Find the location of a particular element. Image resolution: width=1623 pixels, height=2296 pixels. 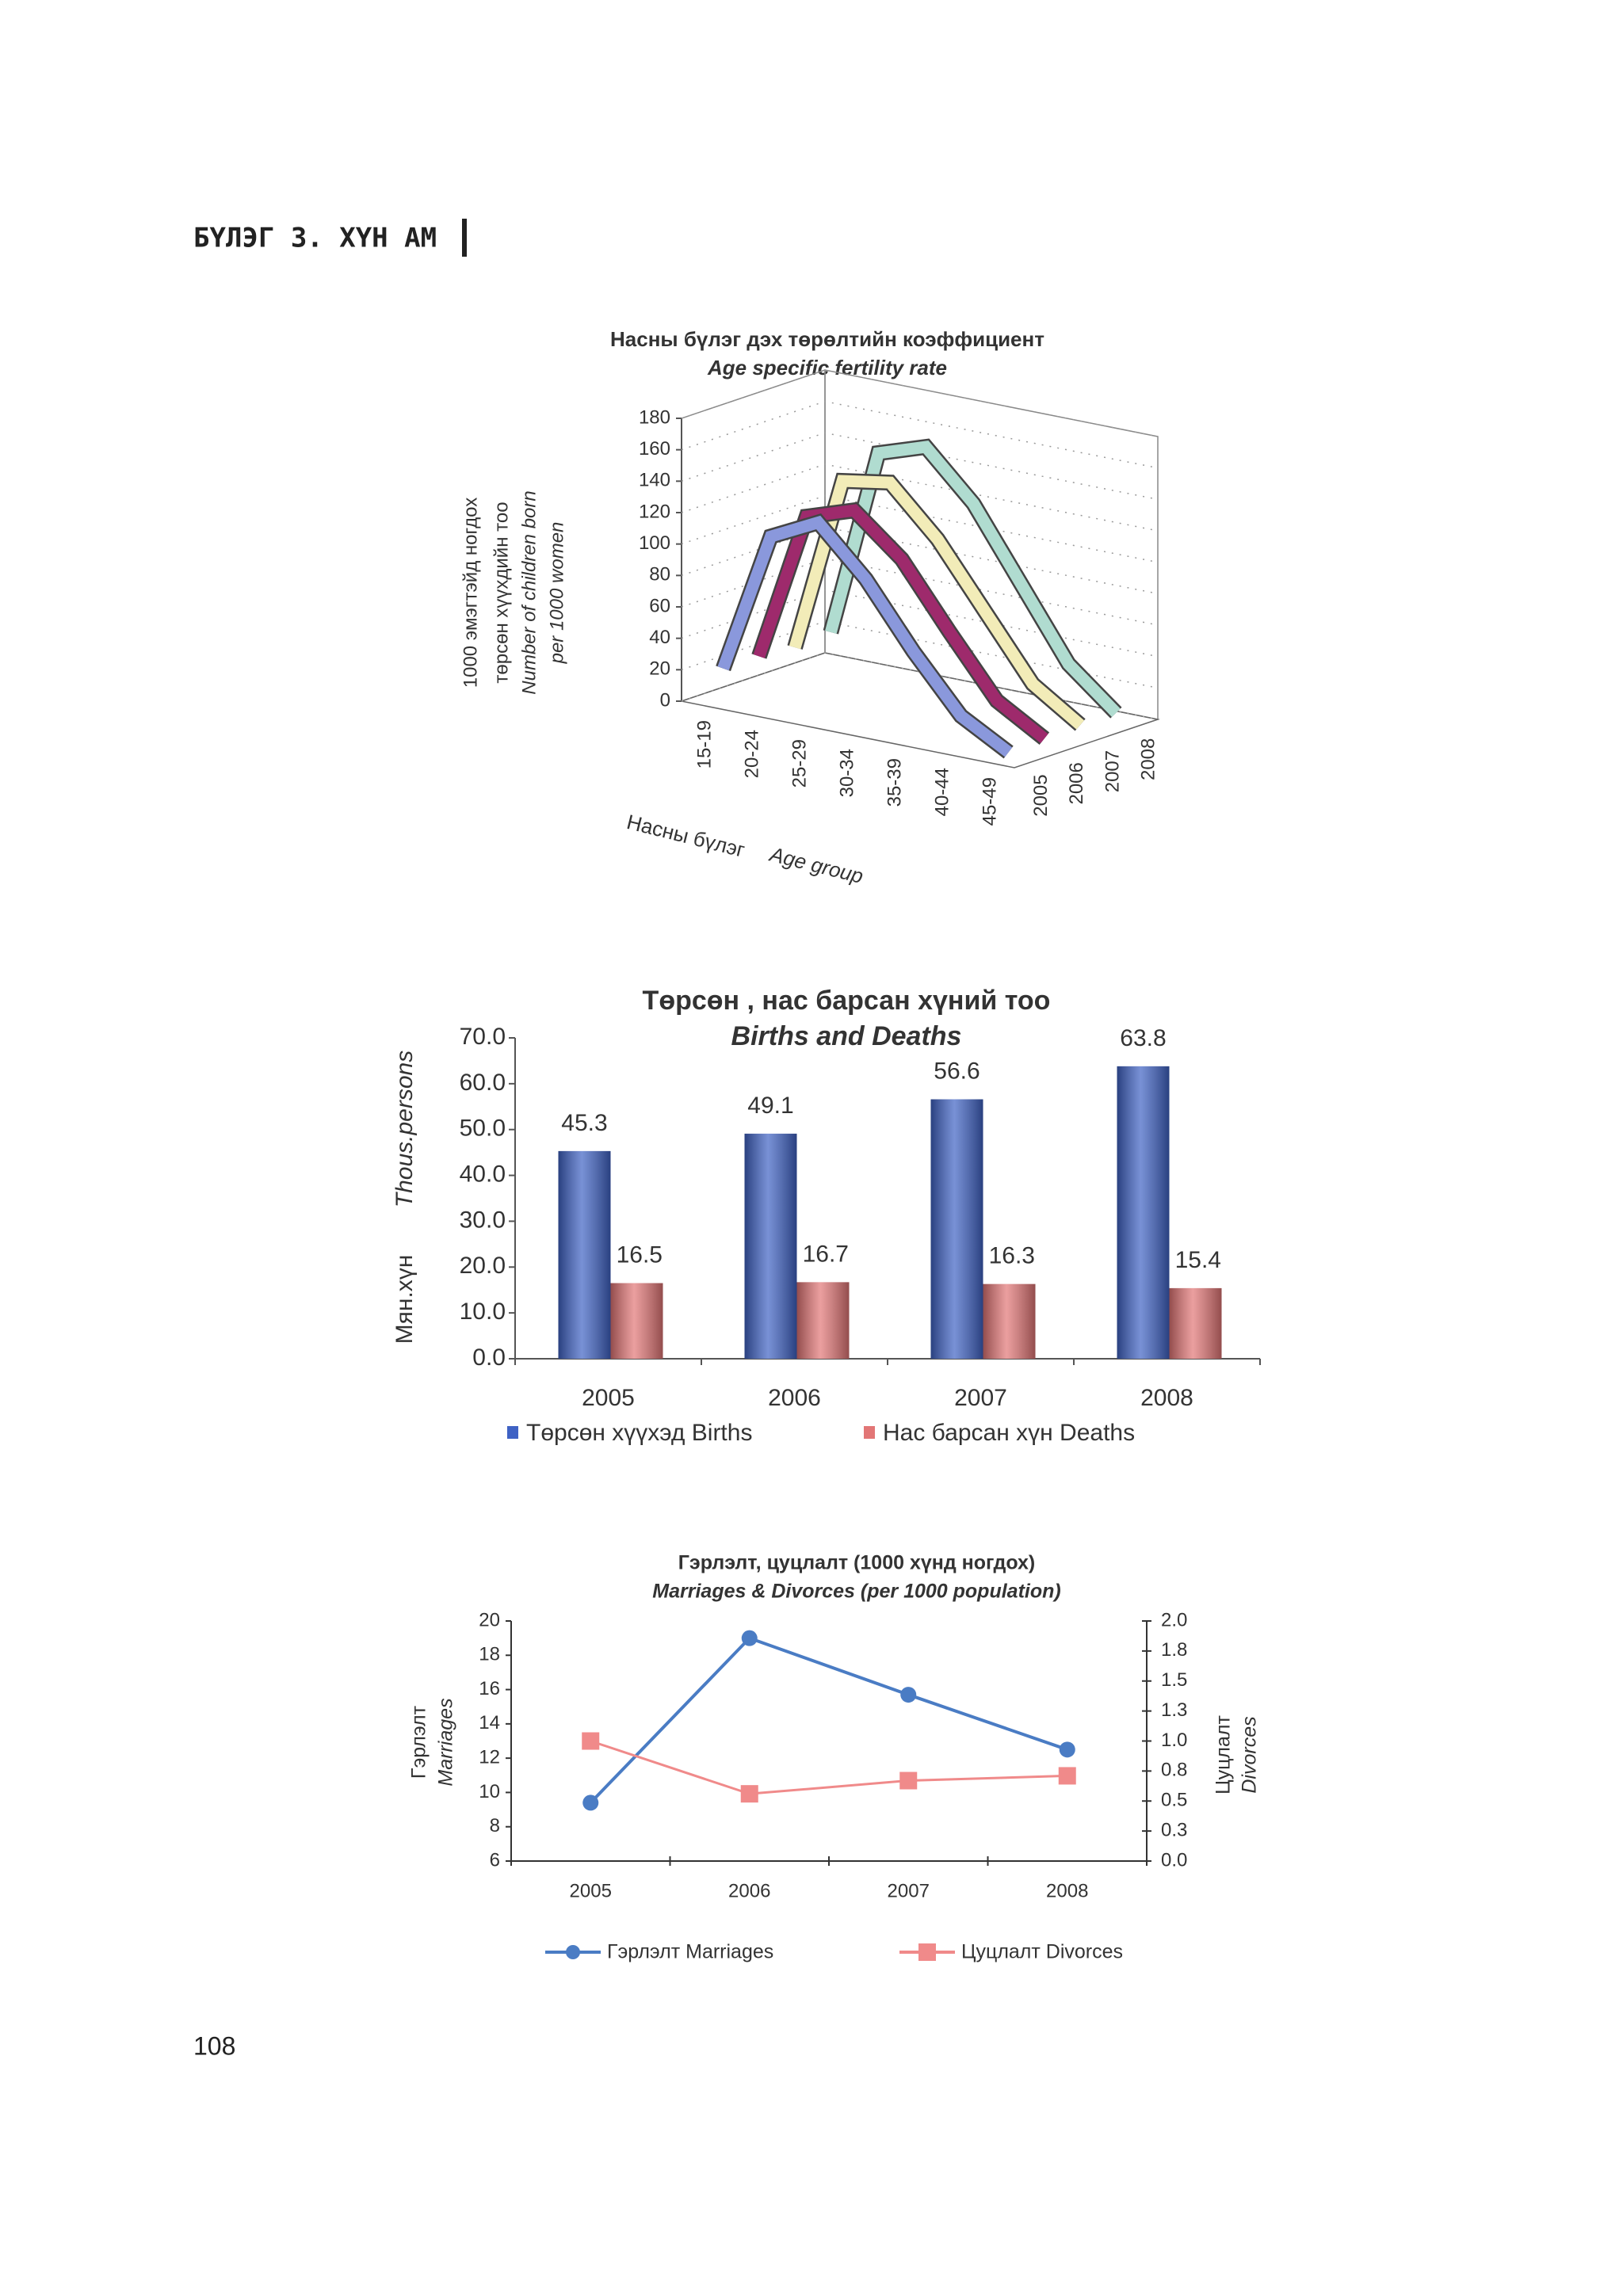

x-tick-label: 15-19 is located at coordinates (704, 744).